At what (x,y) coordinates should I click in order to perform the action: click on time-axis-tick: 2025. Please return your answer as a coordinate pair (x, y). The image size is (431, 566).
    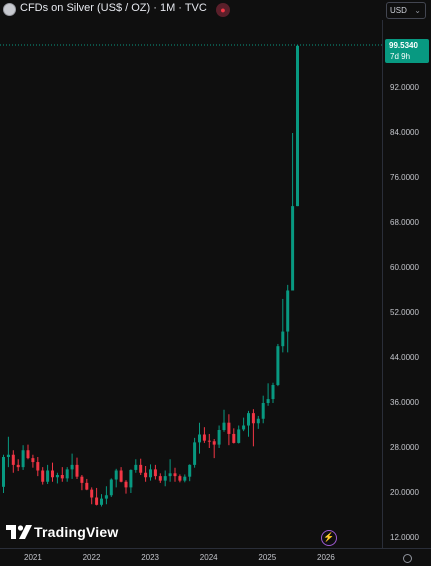
    Looking at the image, I should click on (267, 557).